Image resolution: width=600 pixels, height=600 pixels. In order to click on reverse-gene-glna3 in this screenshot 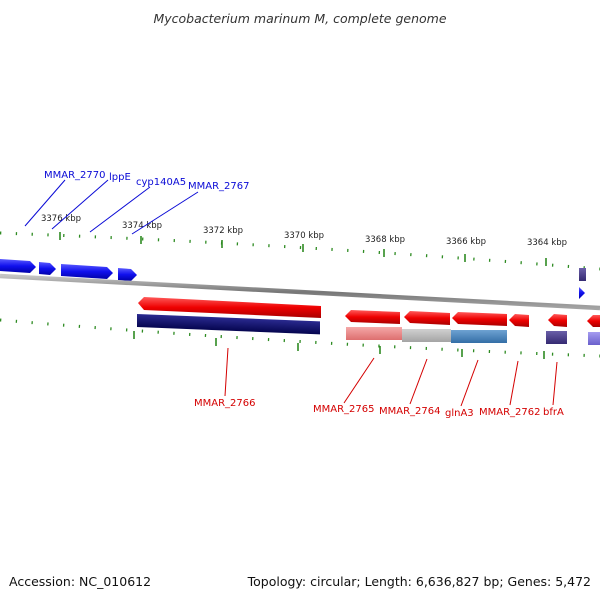, I will do `click(479, 319)`.